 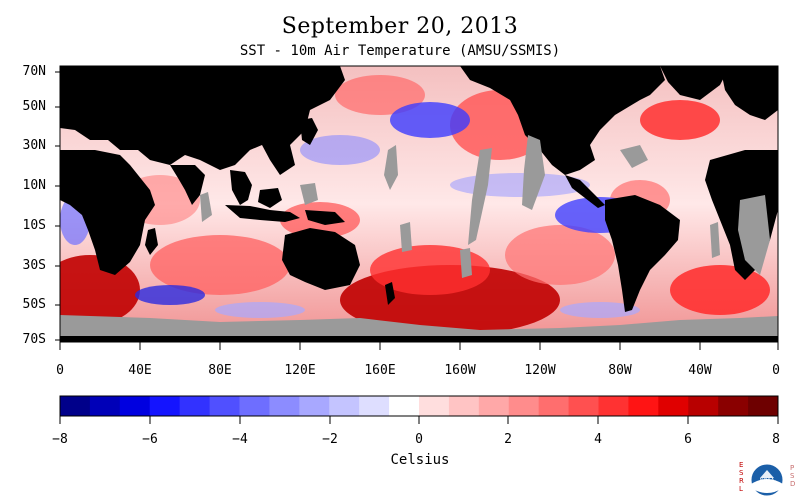 What do you see at coordinates (300, 370) in the screenshot?
I see `lon-label-120e: 120E` at bounding box center [300, 370].